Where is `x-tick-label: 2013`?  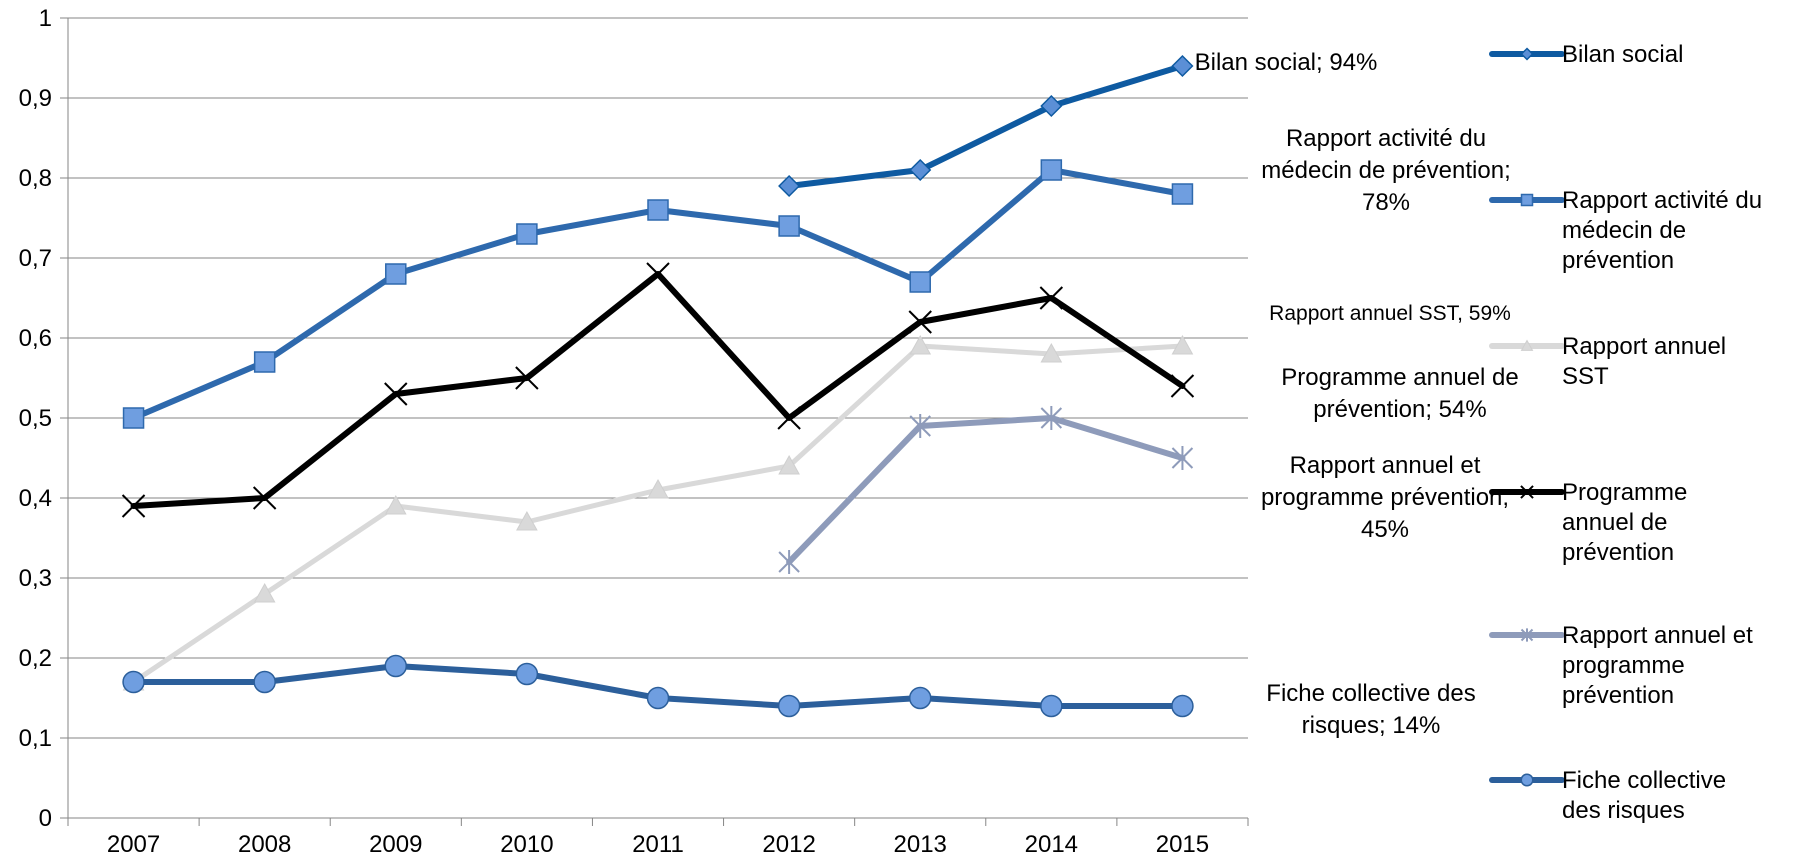
x-tick-label: 2013 is located at coordinates (920, 844).